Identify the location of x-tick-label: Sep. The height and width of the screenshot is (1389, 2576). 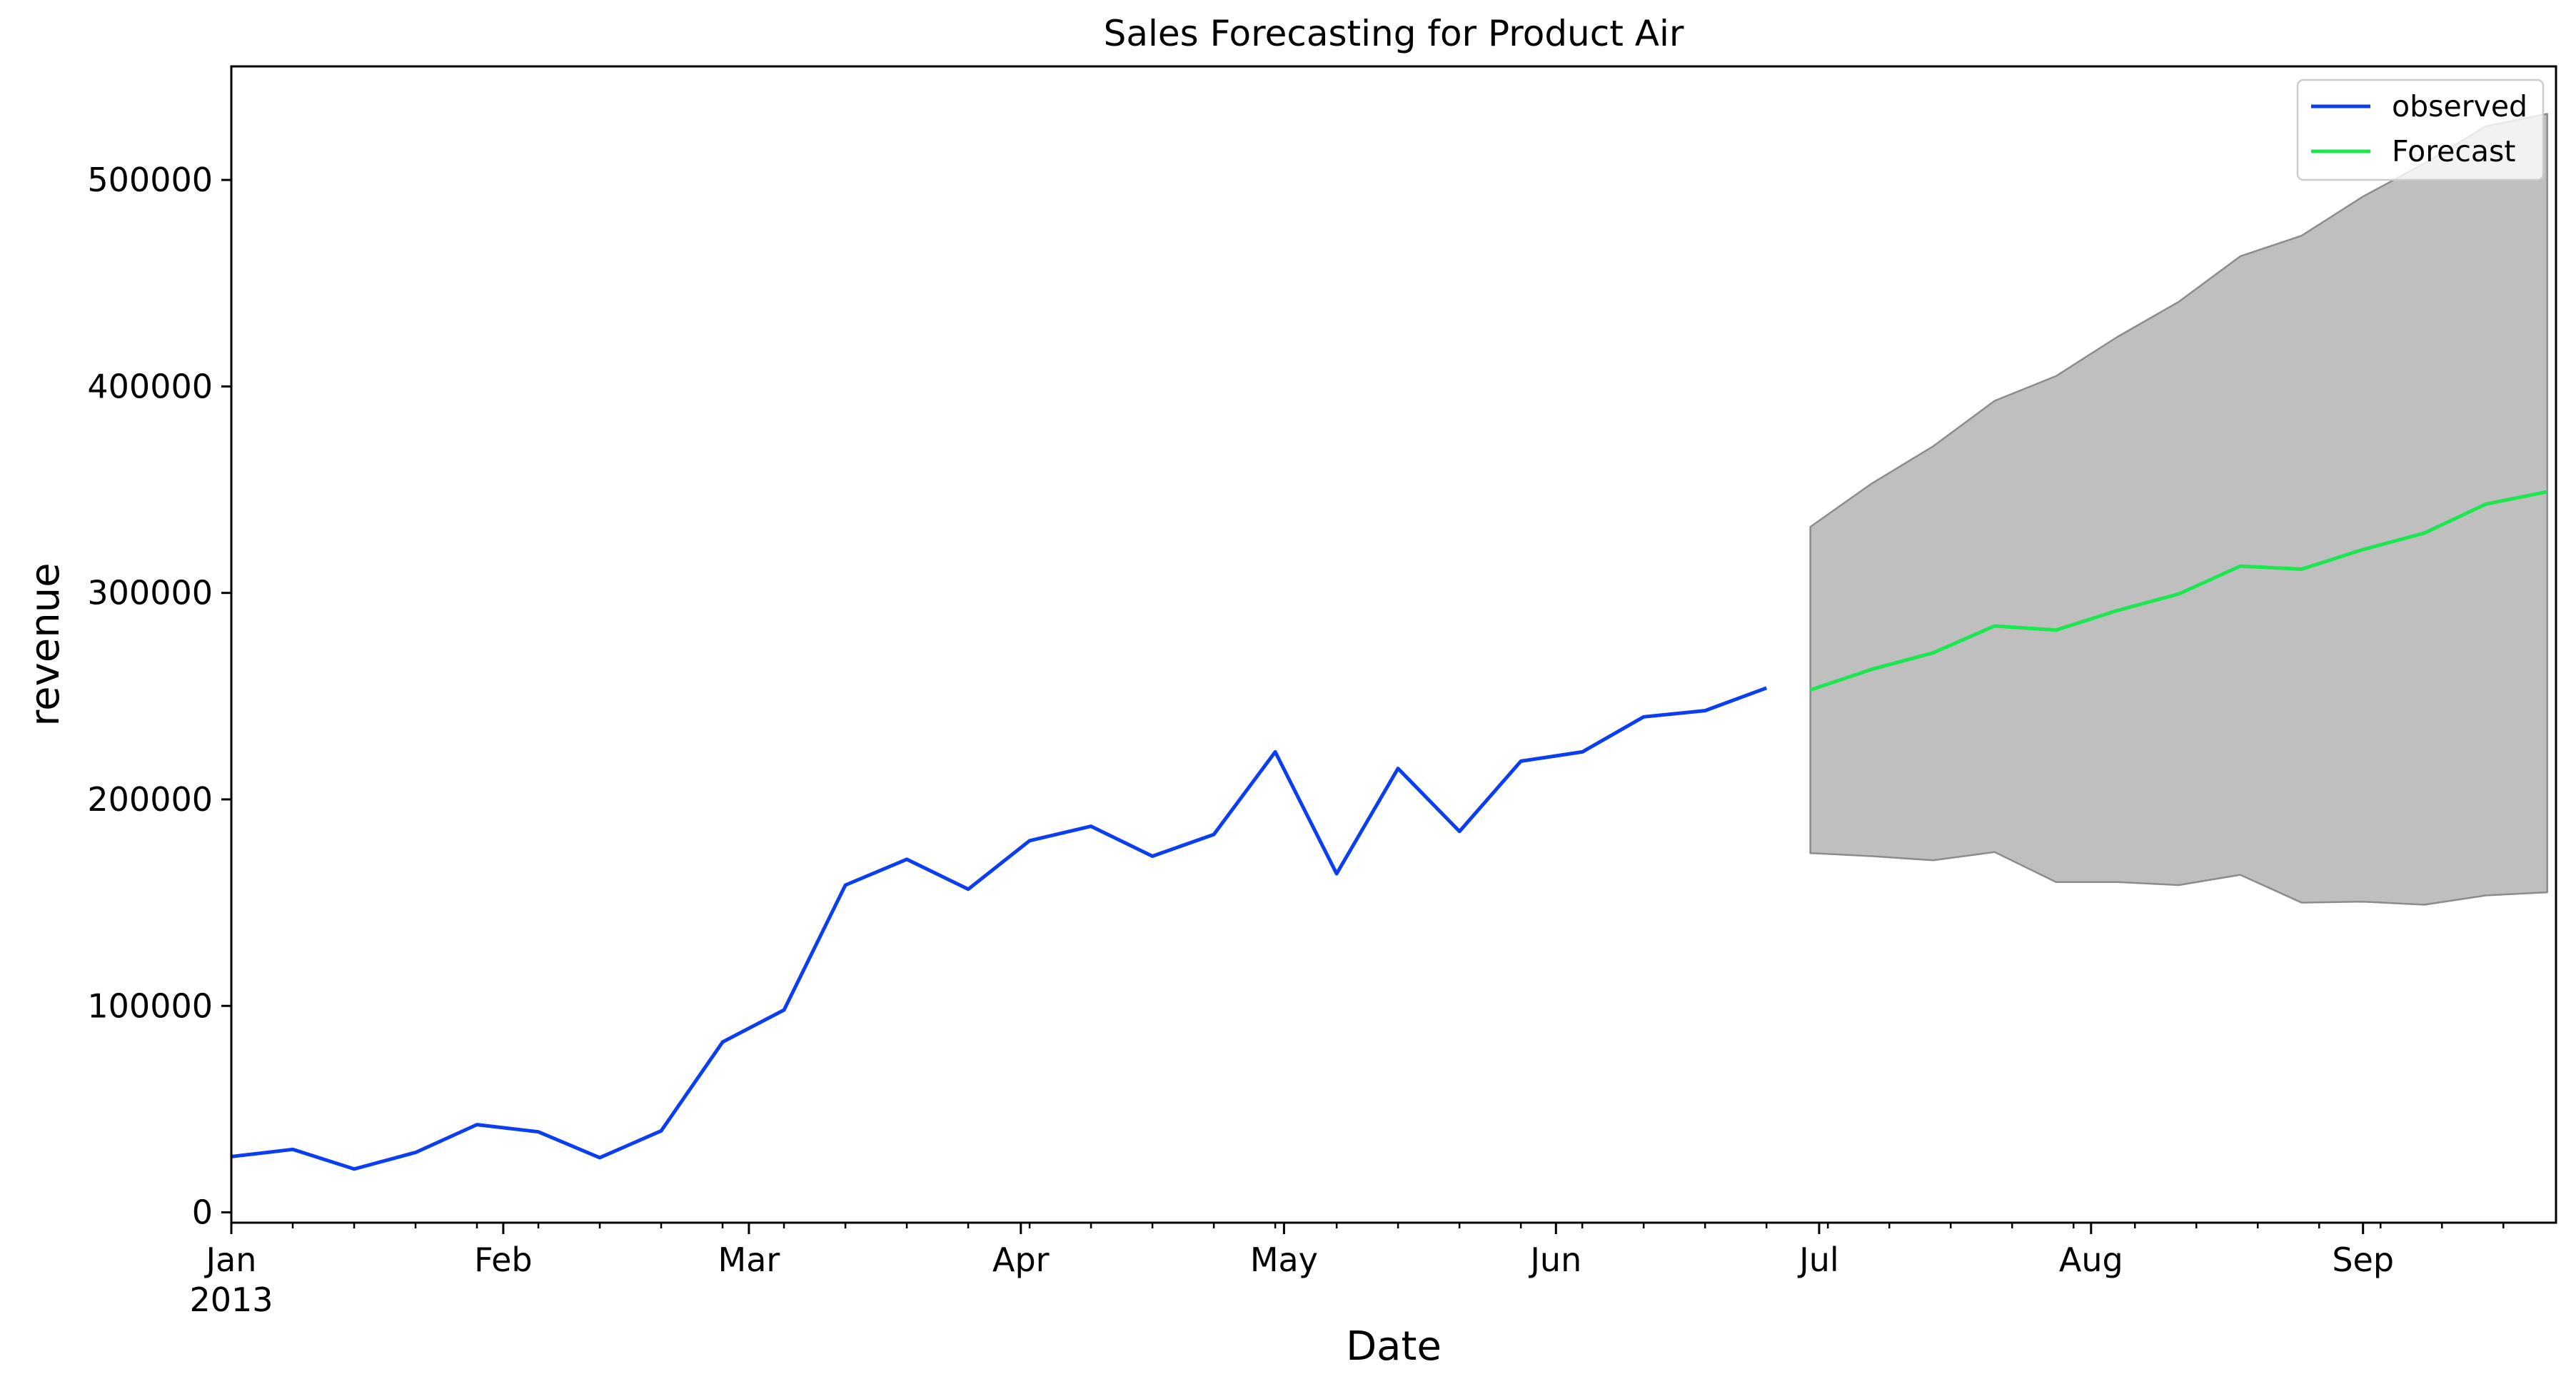
(2363, 1260).